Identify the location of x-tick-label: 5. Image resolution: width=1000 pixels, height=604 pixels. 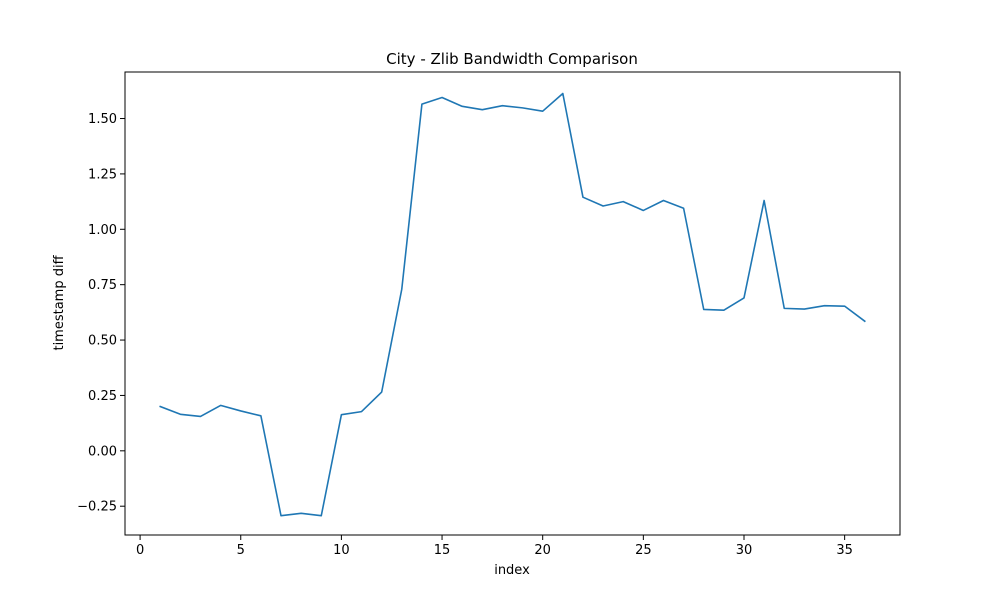
(241, 550).